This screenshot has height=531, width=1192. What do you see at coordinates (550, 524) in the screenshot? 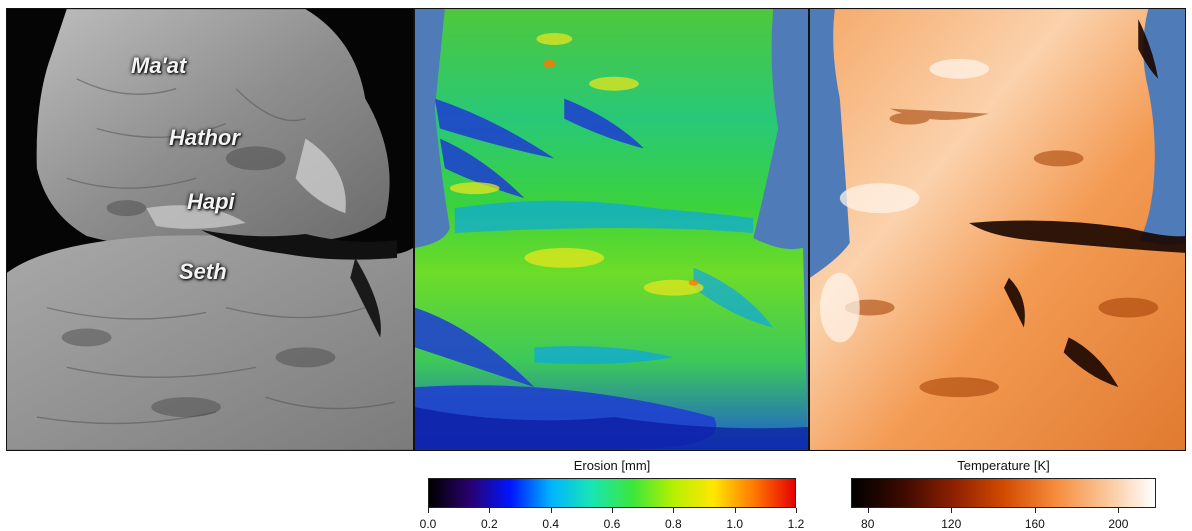
I see `erosion-colorbar-tick-label: 0.4` at bounding box center [550, 524].